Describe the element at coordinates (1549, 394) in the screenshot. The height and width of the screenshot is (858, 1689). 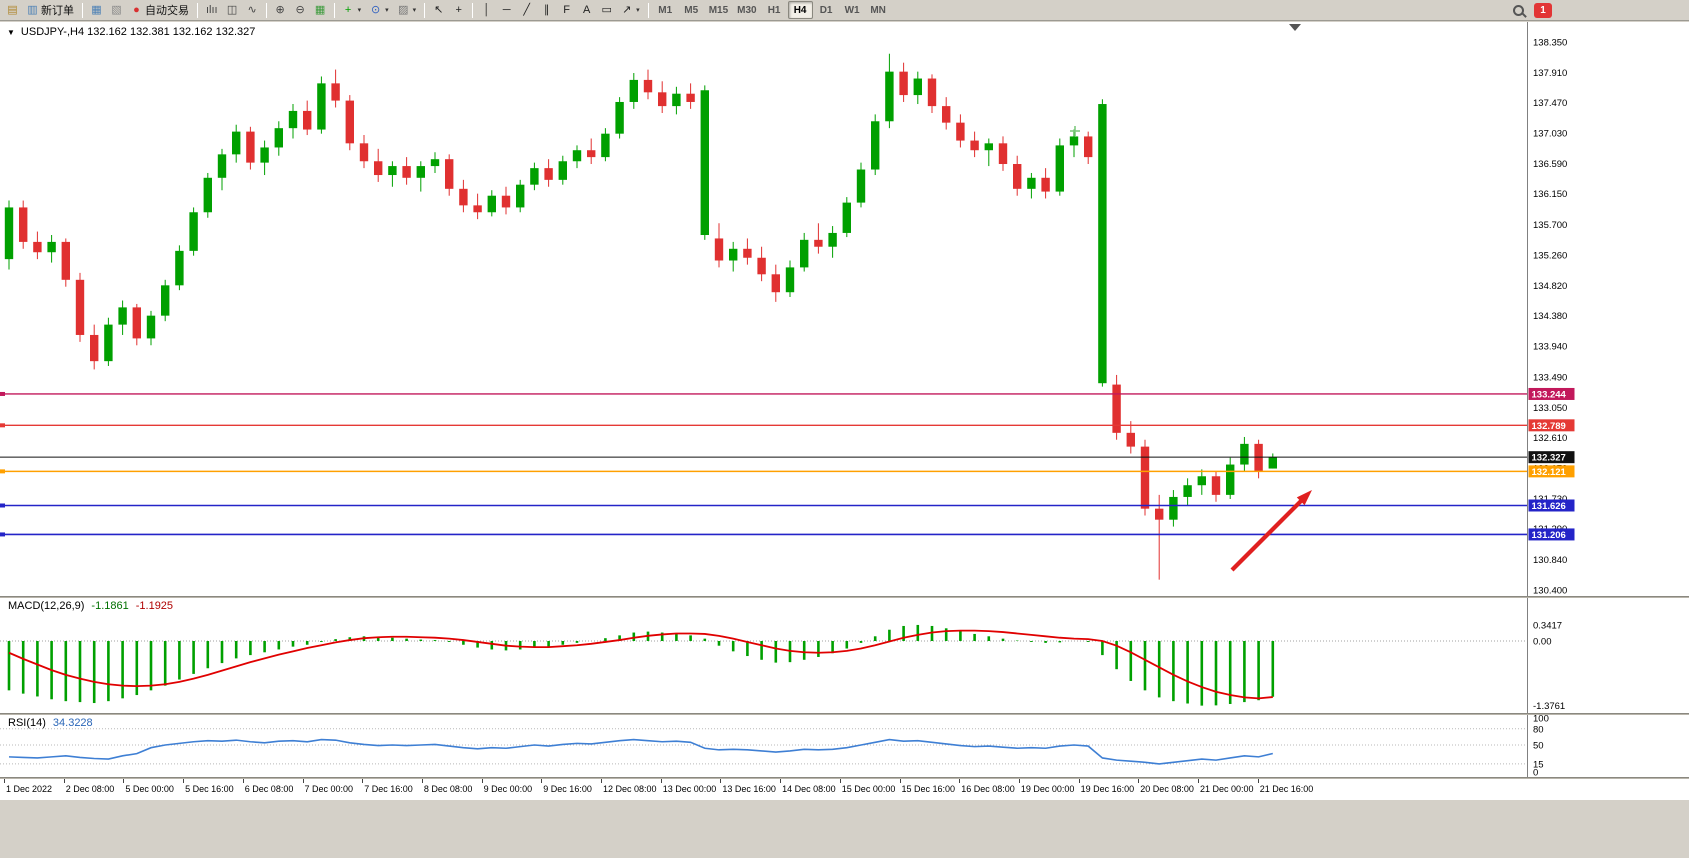
I see `price-badge-label: 133.244` at that location.